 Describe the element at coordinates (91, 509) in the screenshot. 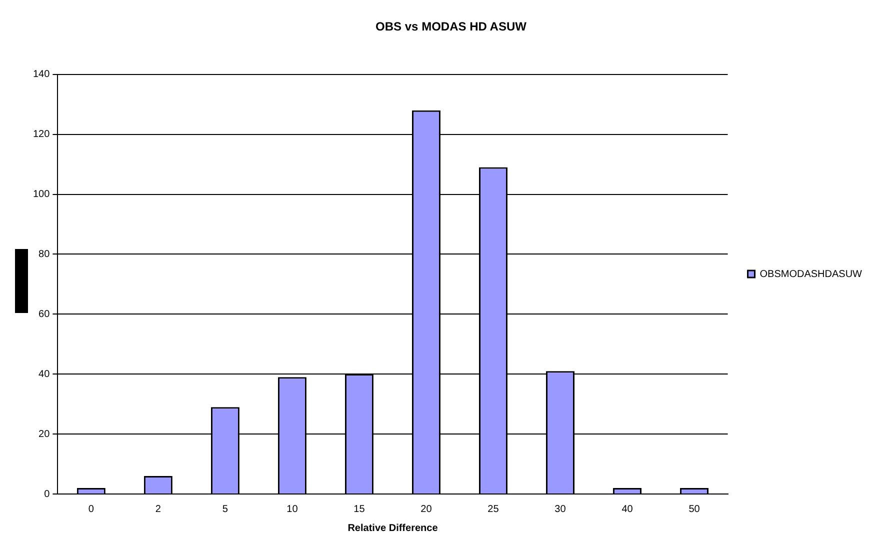

I see `x-tick-label: 0` at that location.